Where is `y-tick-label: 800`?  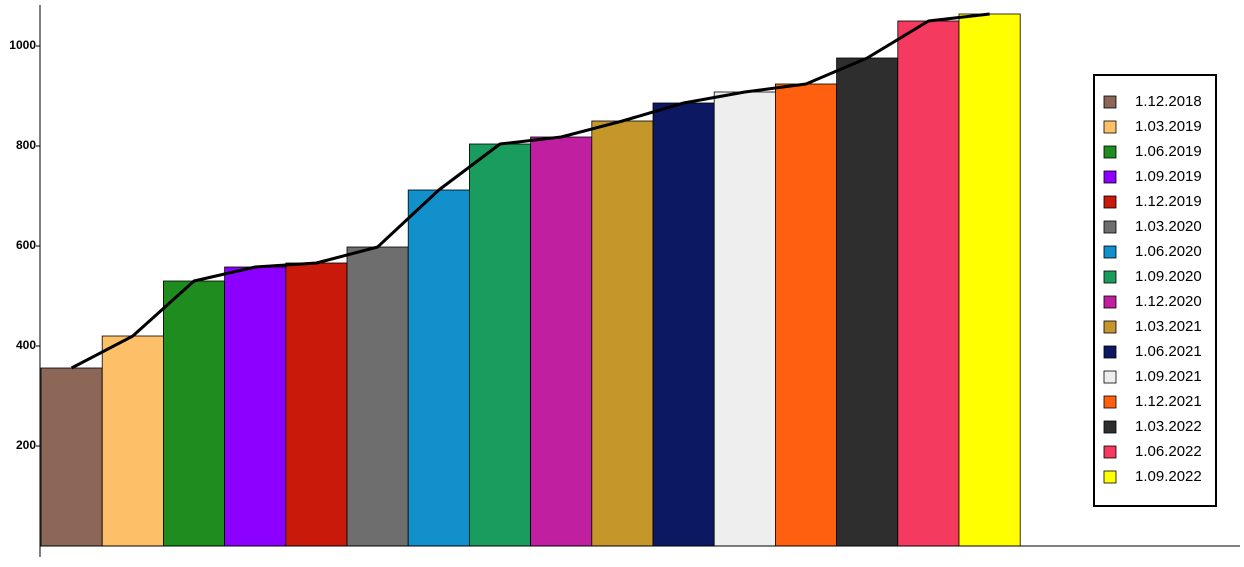
y-tick-label: 800 is located at coordinates (26, 145).